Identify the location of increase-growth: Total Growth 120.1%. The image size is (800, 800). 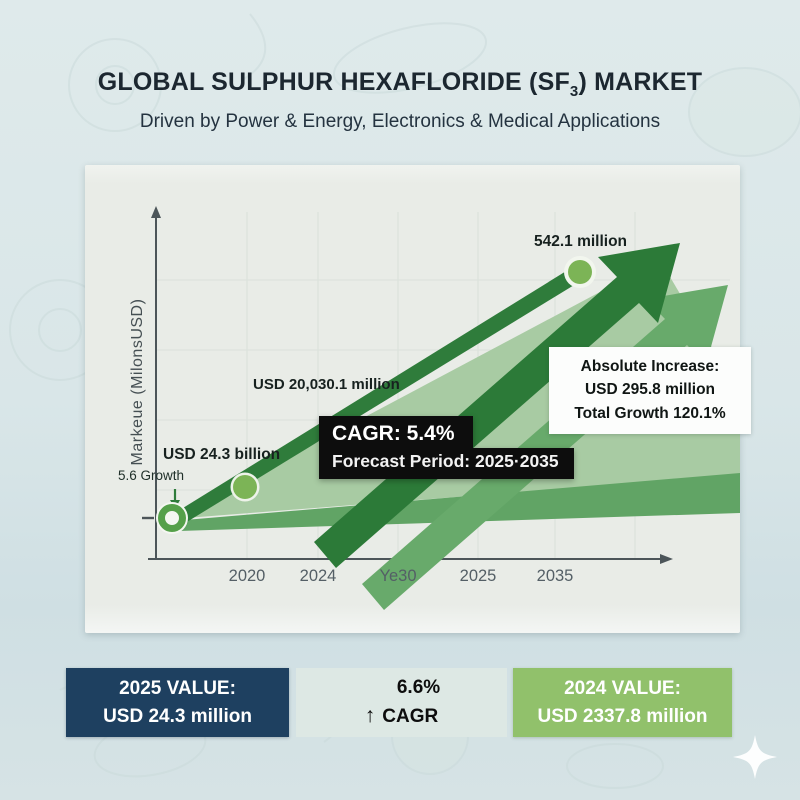
(650, 413).